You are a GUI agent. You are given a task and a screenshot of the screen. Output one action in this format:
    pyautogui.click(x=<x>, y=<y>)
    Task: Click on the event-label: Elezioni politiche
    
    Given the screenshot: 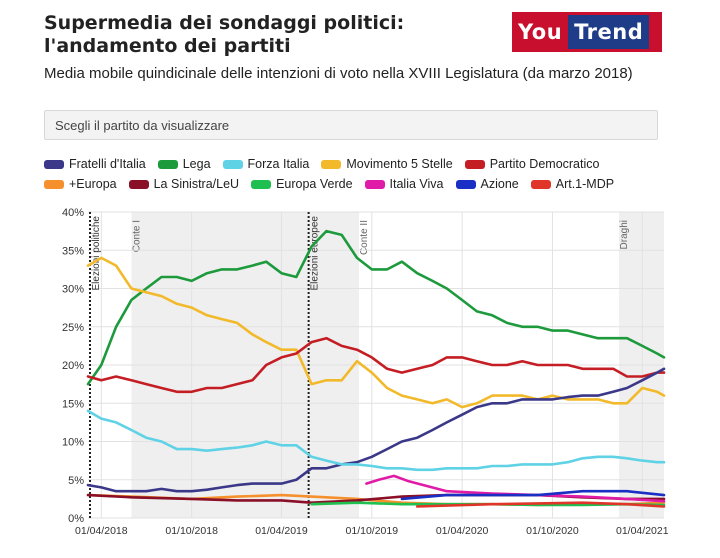 What is the action you would take?
    pyautogui.click(x=96, y=253)
    